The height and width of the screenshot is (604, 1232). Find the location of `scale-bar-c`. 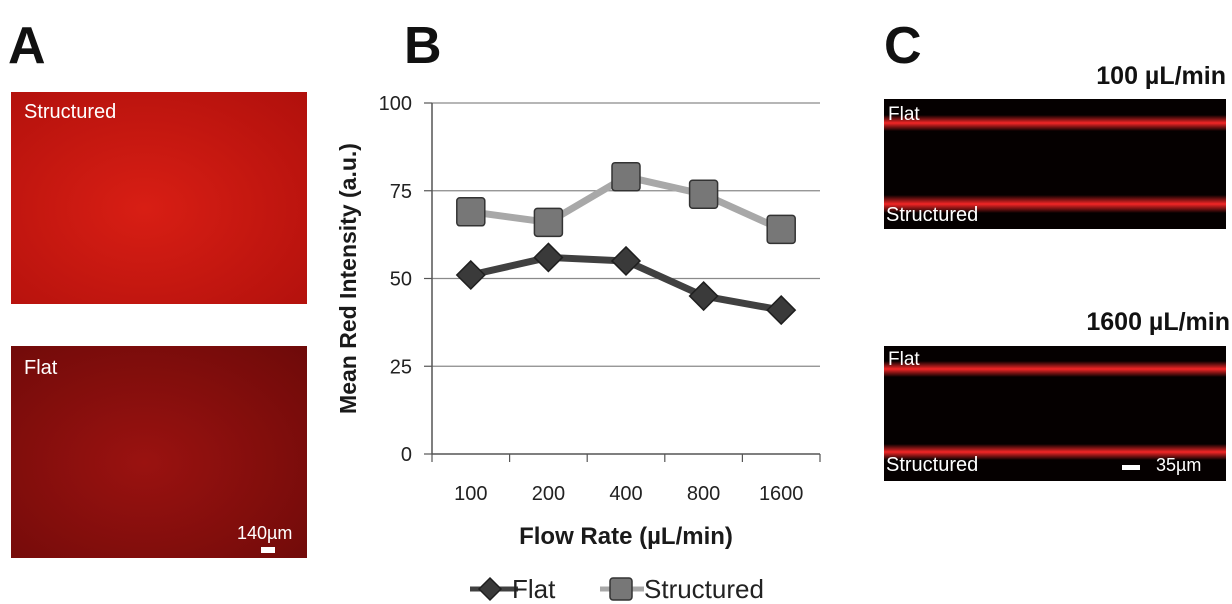

scale-bar-c is located at coordinates (1131, 467).